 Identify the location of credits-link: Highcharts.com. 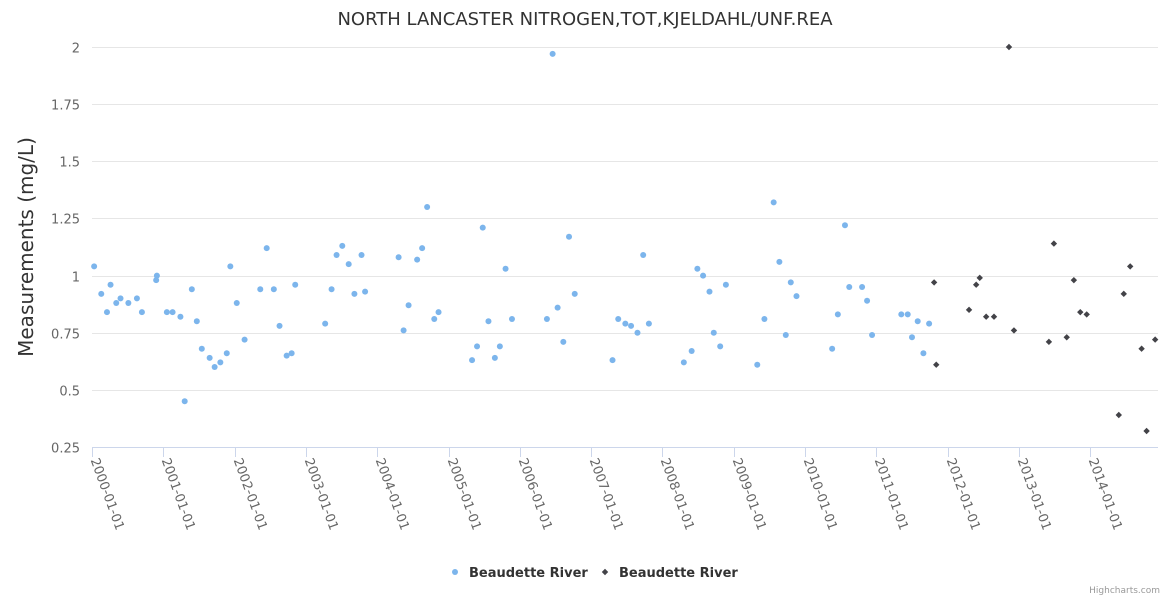
(1124, 591).